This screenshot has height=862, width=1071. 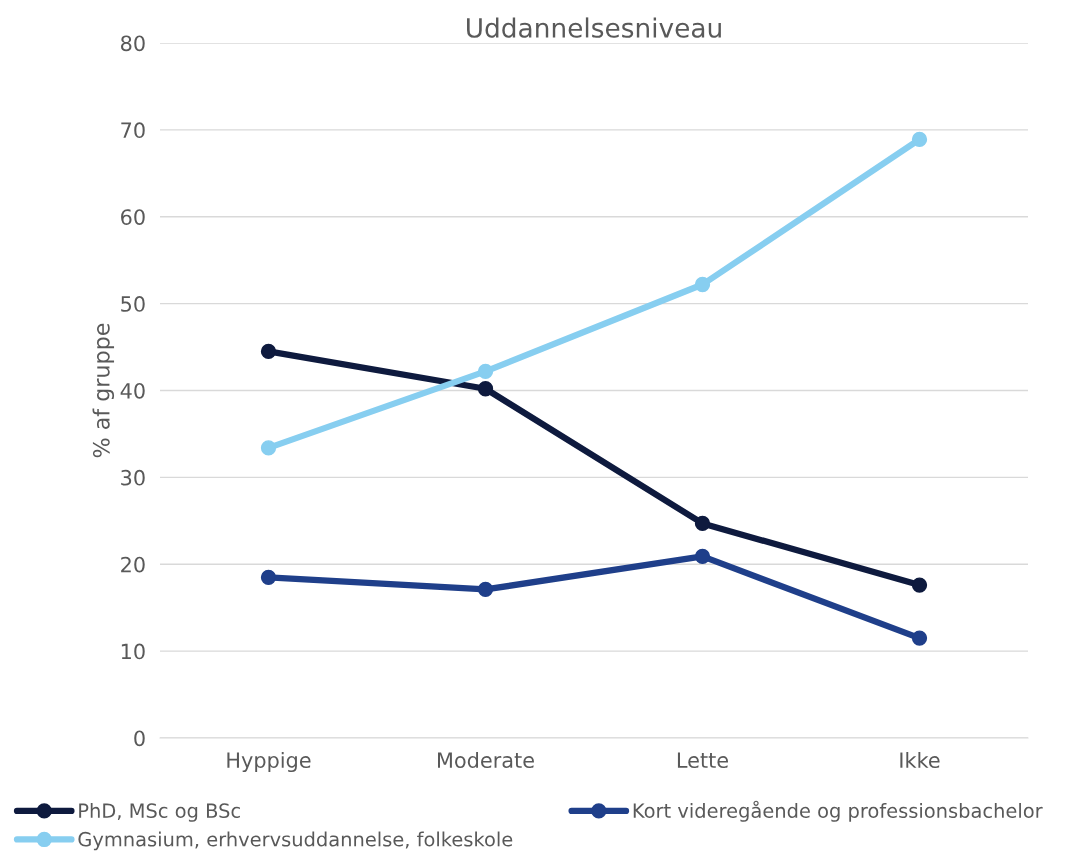 I want to click on y-tick-label: 60, so click(x=133, y=217).